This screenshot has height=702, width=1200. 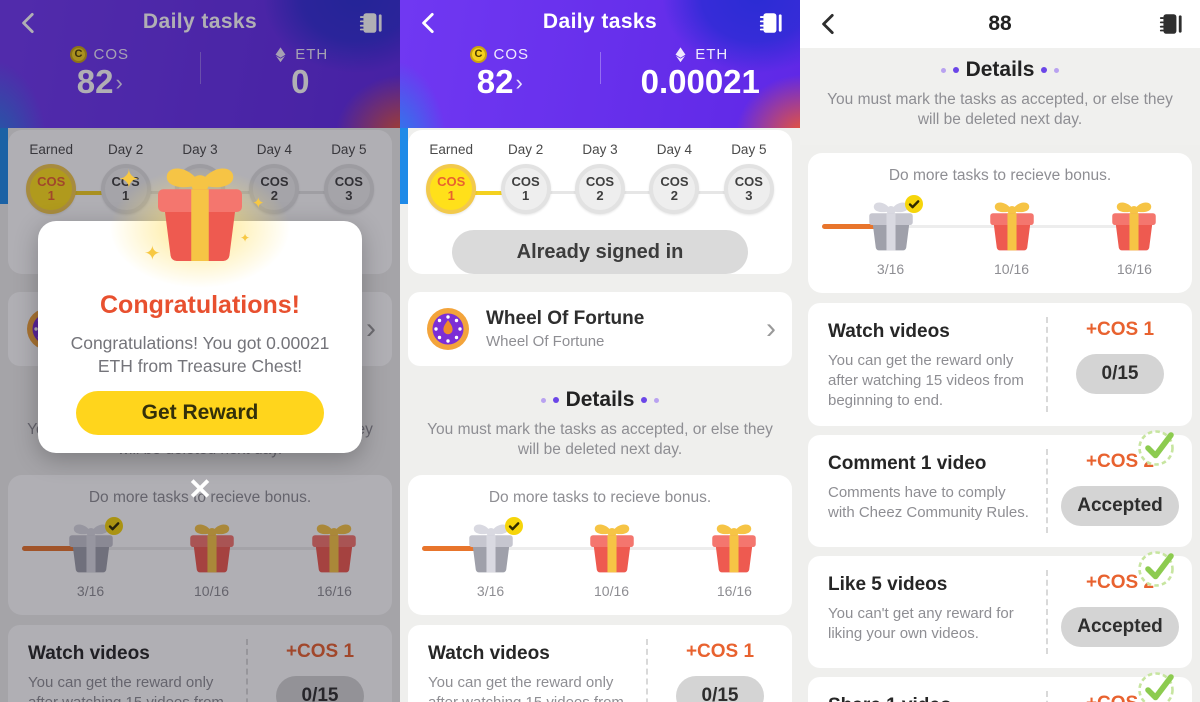 I want to click on balances: C COS 82› ETH 0.00021, so click(x=600, y=73).